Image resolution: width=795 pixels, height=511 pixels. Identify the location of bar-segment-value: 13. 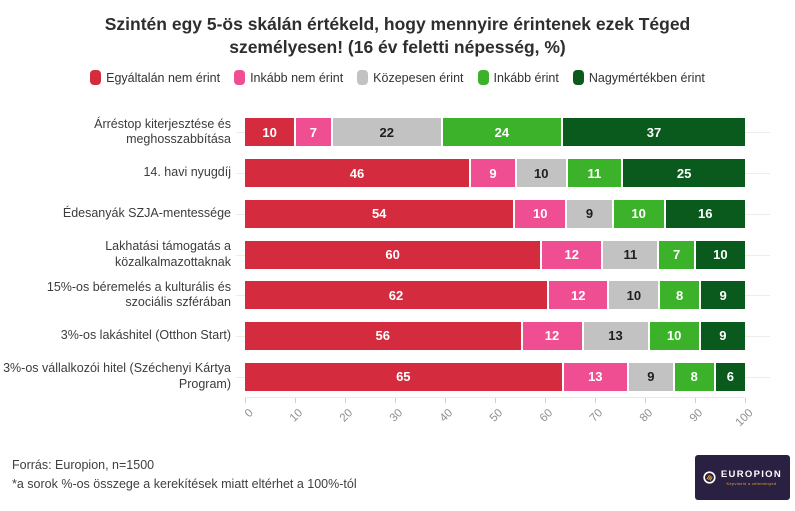
(615, 336).